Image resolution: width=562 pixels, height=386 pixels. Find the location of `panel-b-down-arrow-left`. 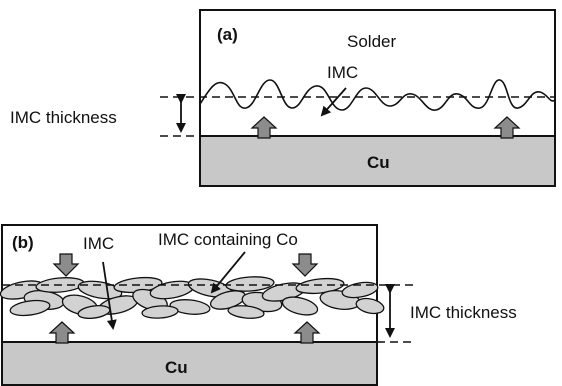

panel-b-down-arrow-left is located at coordinates (66, 265).